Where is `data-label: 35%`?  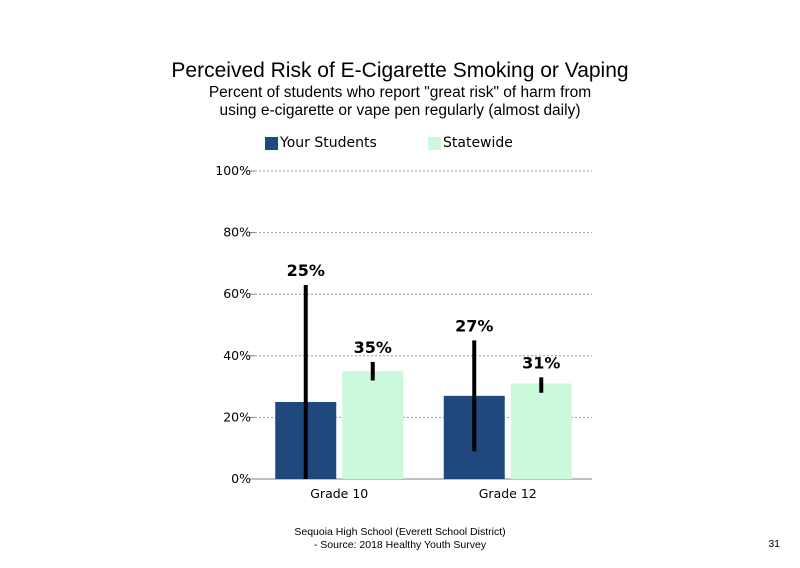 data-label: 35% is located at coordinates (373, 347).